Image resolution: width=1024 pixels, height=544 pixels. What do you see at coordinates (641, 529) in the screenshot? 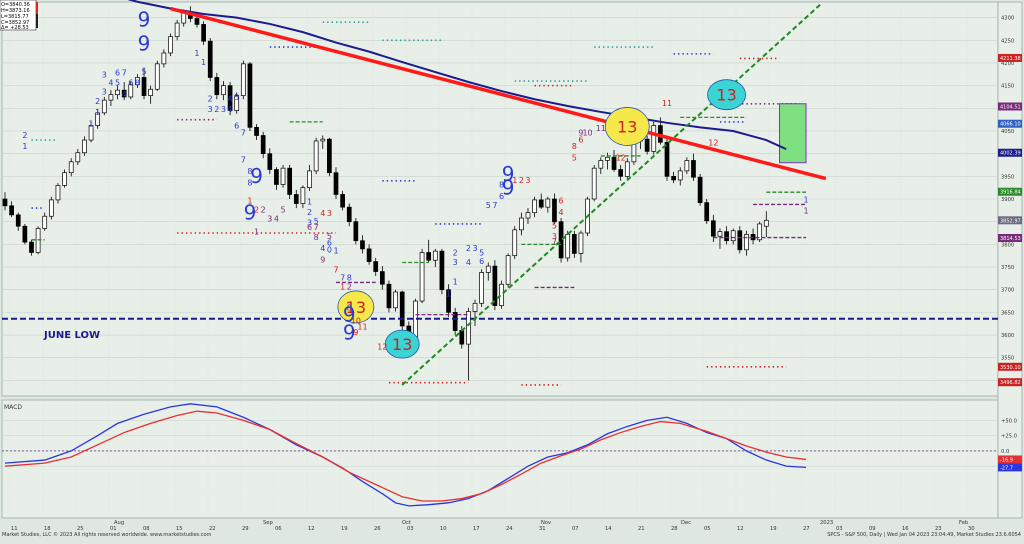
I see `x-tick-label: 21` at bounding box center [641, 529].